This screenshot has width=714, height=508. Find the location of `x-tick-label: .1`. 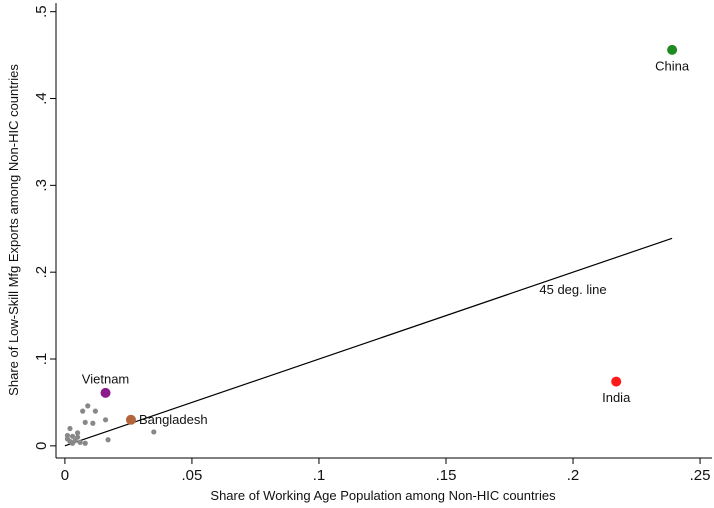

x-tick-label: .1 is located at coordinates (319, 475).